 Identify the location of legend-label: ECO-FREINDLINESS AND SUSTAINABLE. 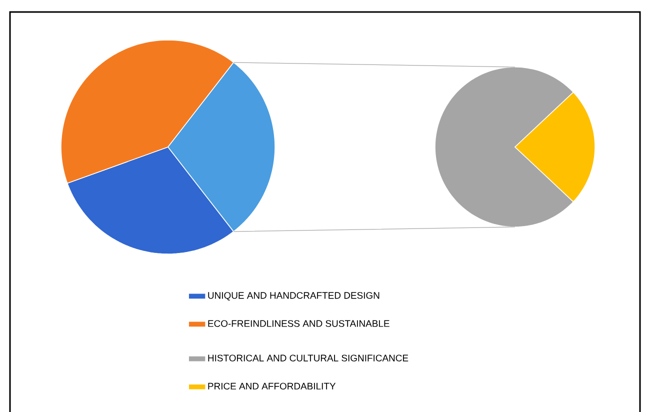
(299, 323).